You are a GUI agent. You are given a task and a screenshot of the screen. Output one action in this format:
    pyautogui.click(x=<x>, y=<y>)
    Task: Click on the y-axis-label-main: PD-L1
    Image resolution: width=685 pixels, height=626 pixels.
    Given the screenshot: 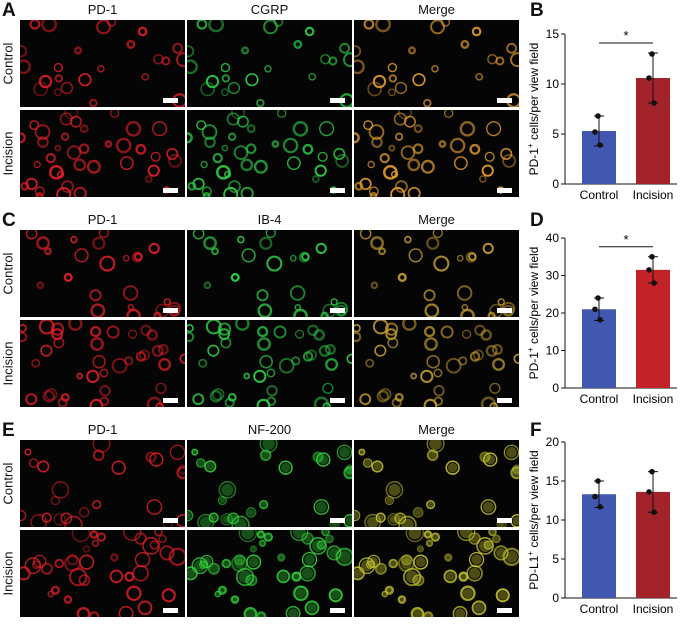 What is the action you would take?
    pyautogui.click(x=534, y=572)
    